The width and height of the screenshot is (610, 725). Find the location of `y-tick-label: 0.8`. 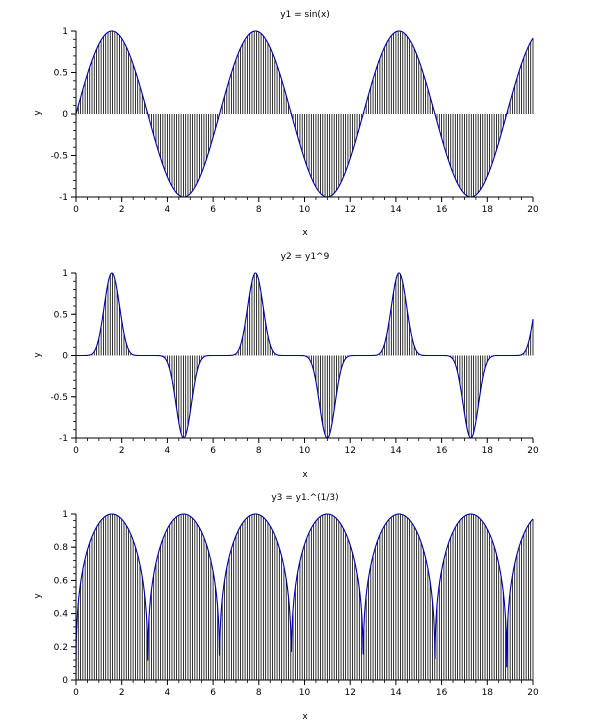

y-tick-label: 0.8 is located at coordinates (61, 548).